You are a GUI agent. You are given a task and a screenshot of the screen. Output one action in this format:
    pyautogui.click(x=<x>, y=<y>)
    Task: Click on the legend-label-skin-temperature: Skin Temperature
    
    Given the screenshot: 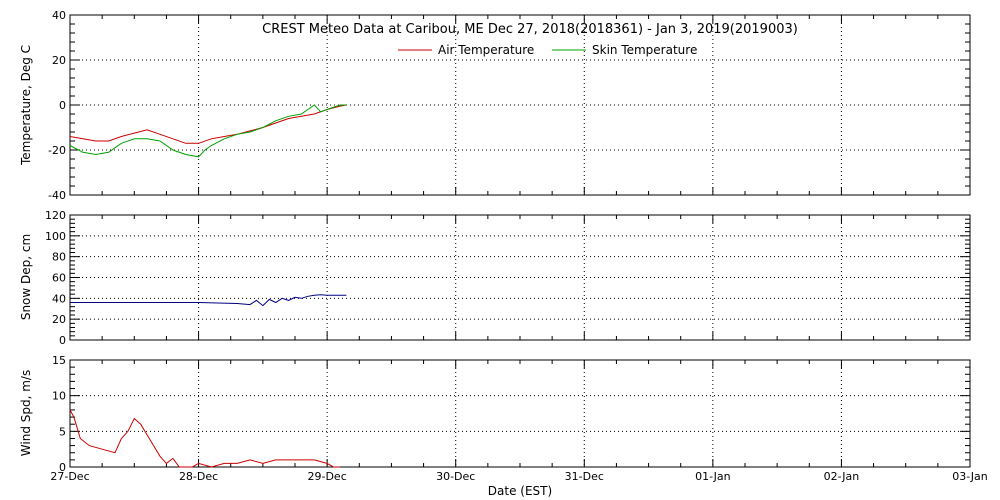 What is the action you would take?
    pyautogui.click(x=644, y=50)
    